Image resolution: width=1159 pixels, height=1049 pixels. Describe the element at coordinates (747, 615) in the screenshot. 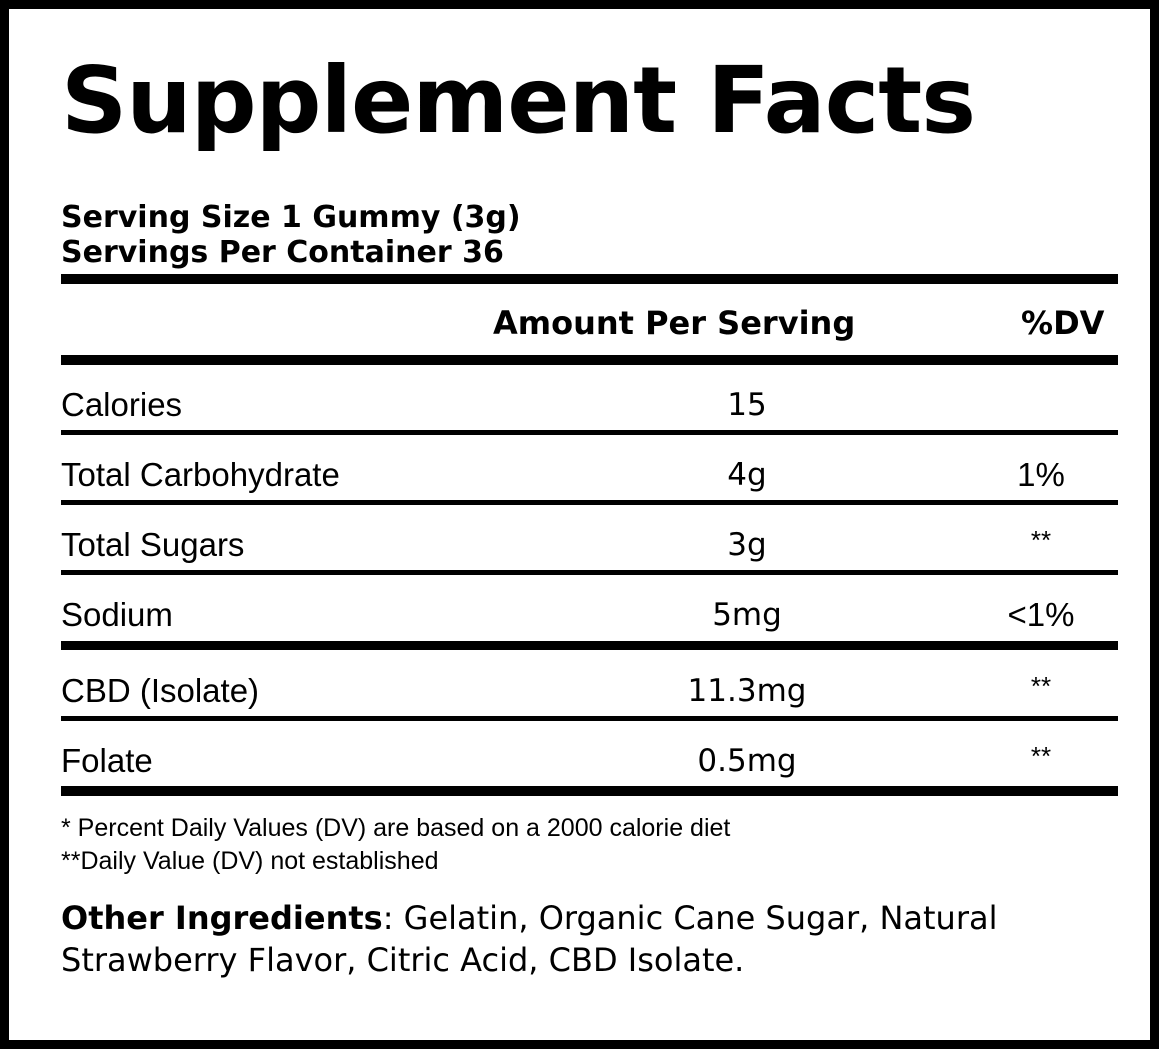

I see `nutrient-amount: 5mg` at that location.